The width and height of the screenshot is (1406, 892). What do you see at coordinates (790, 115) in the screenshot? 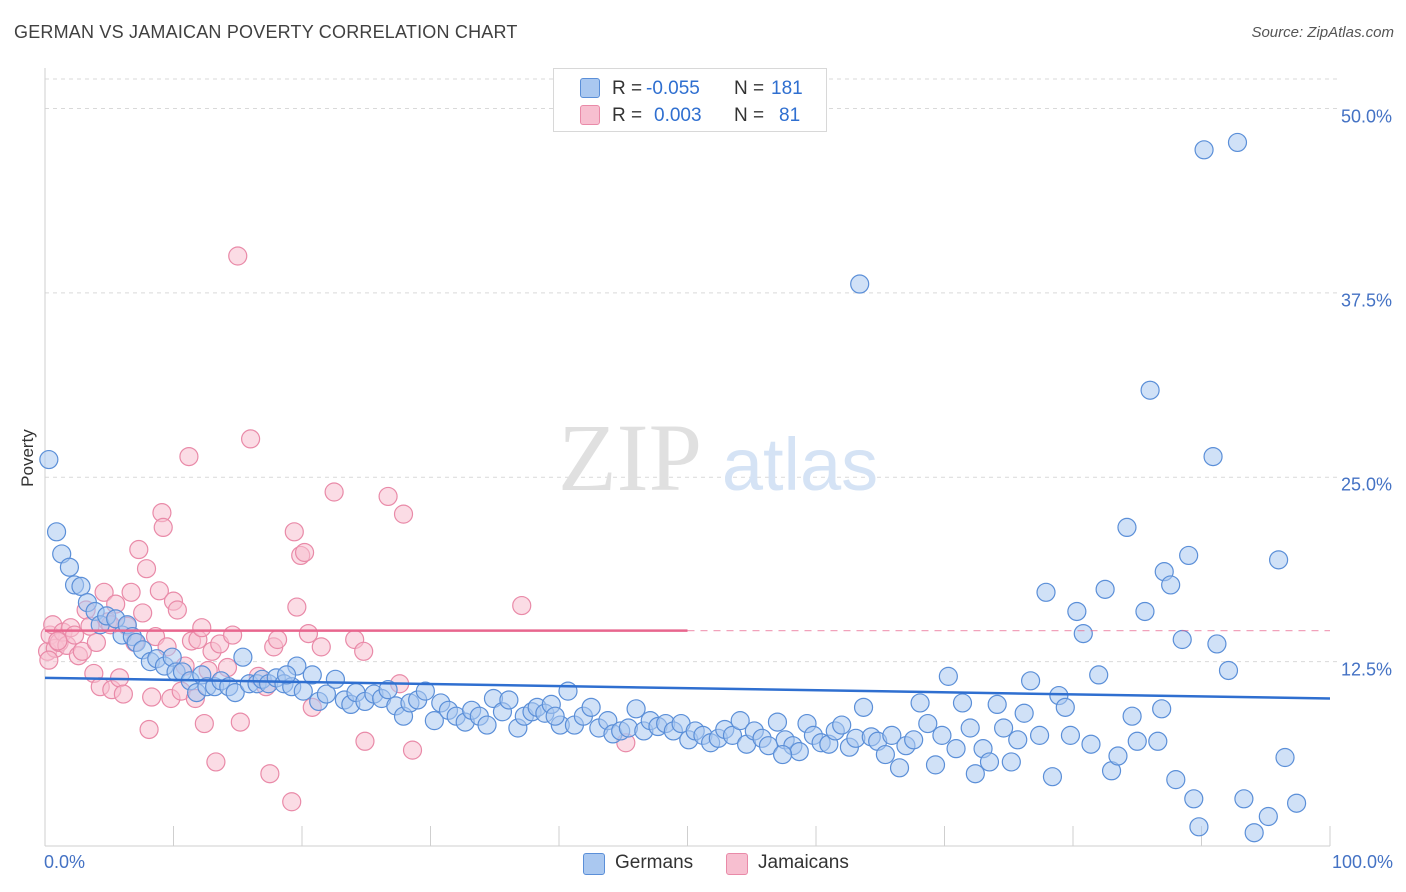
I see `n-value: 81` at bounding box center [790, 115].